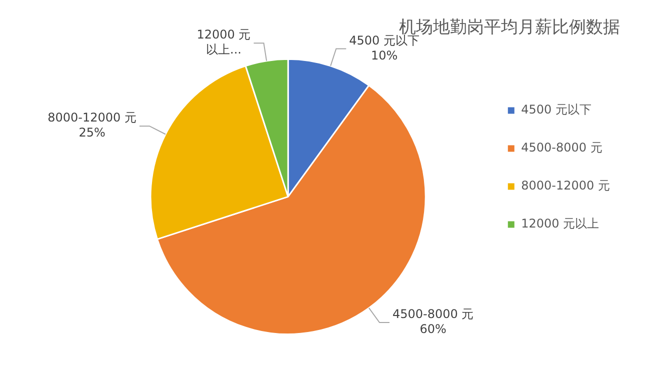 This screenshot has height=365, width=660. Describe the element at coordinates (433, 321) in the screenshot. I see `data-label: 4500-8000 元 60%` at that location.